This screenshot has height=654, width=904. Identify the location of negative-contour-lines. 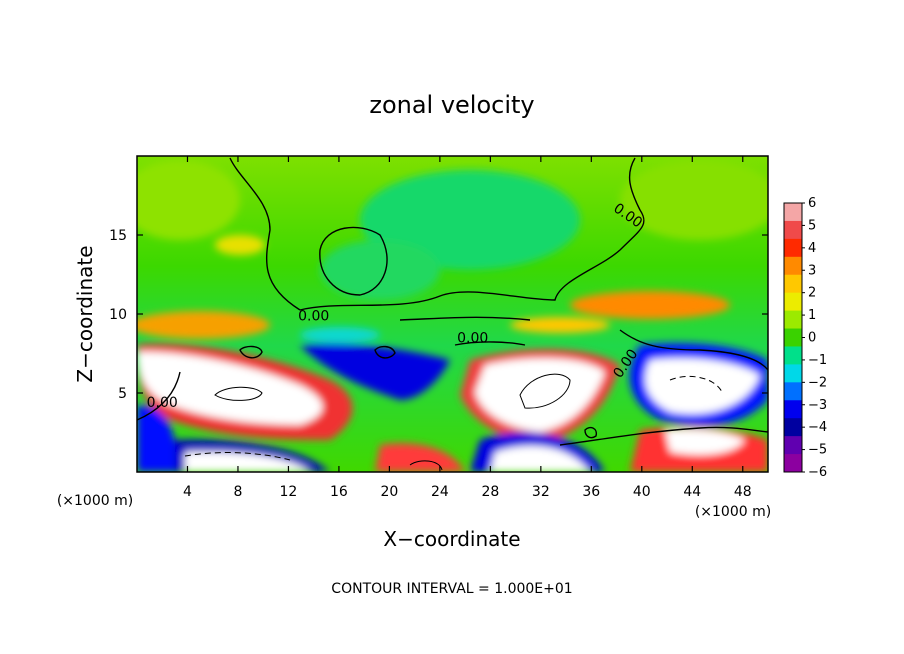
(453, 418).